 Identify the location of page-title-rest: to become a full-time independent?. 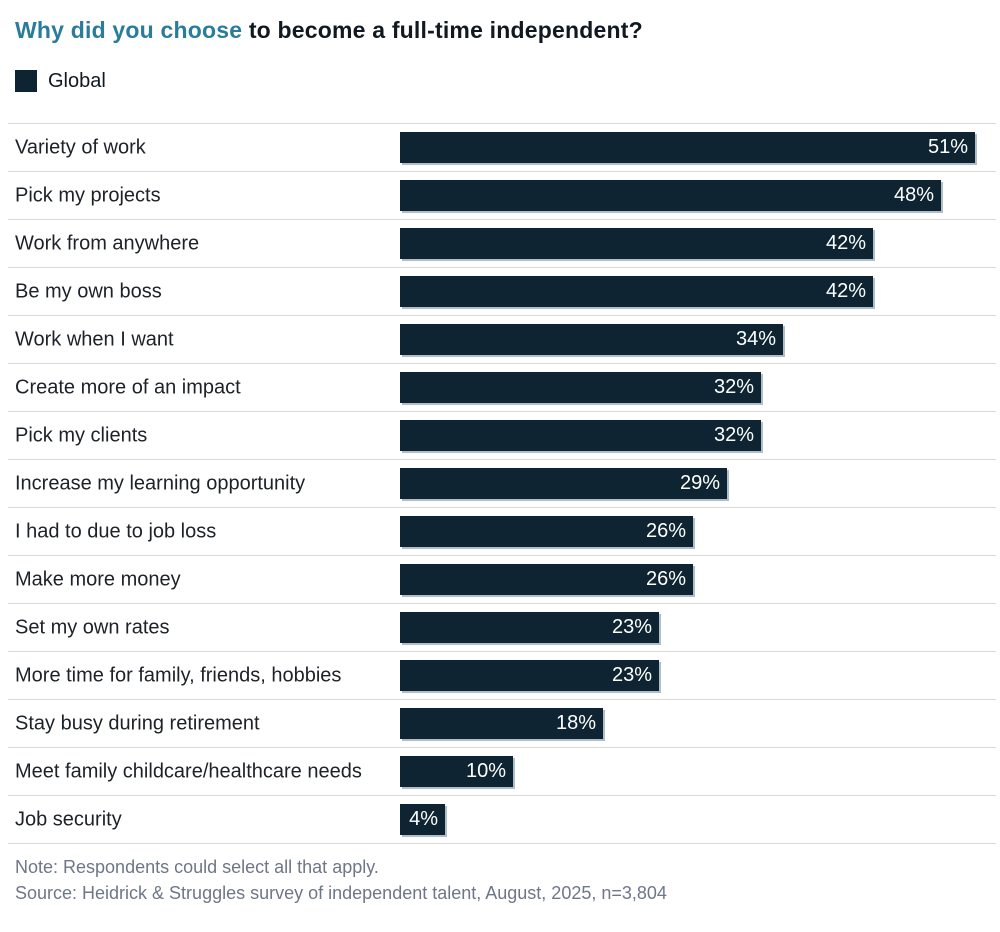
(445, 30).